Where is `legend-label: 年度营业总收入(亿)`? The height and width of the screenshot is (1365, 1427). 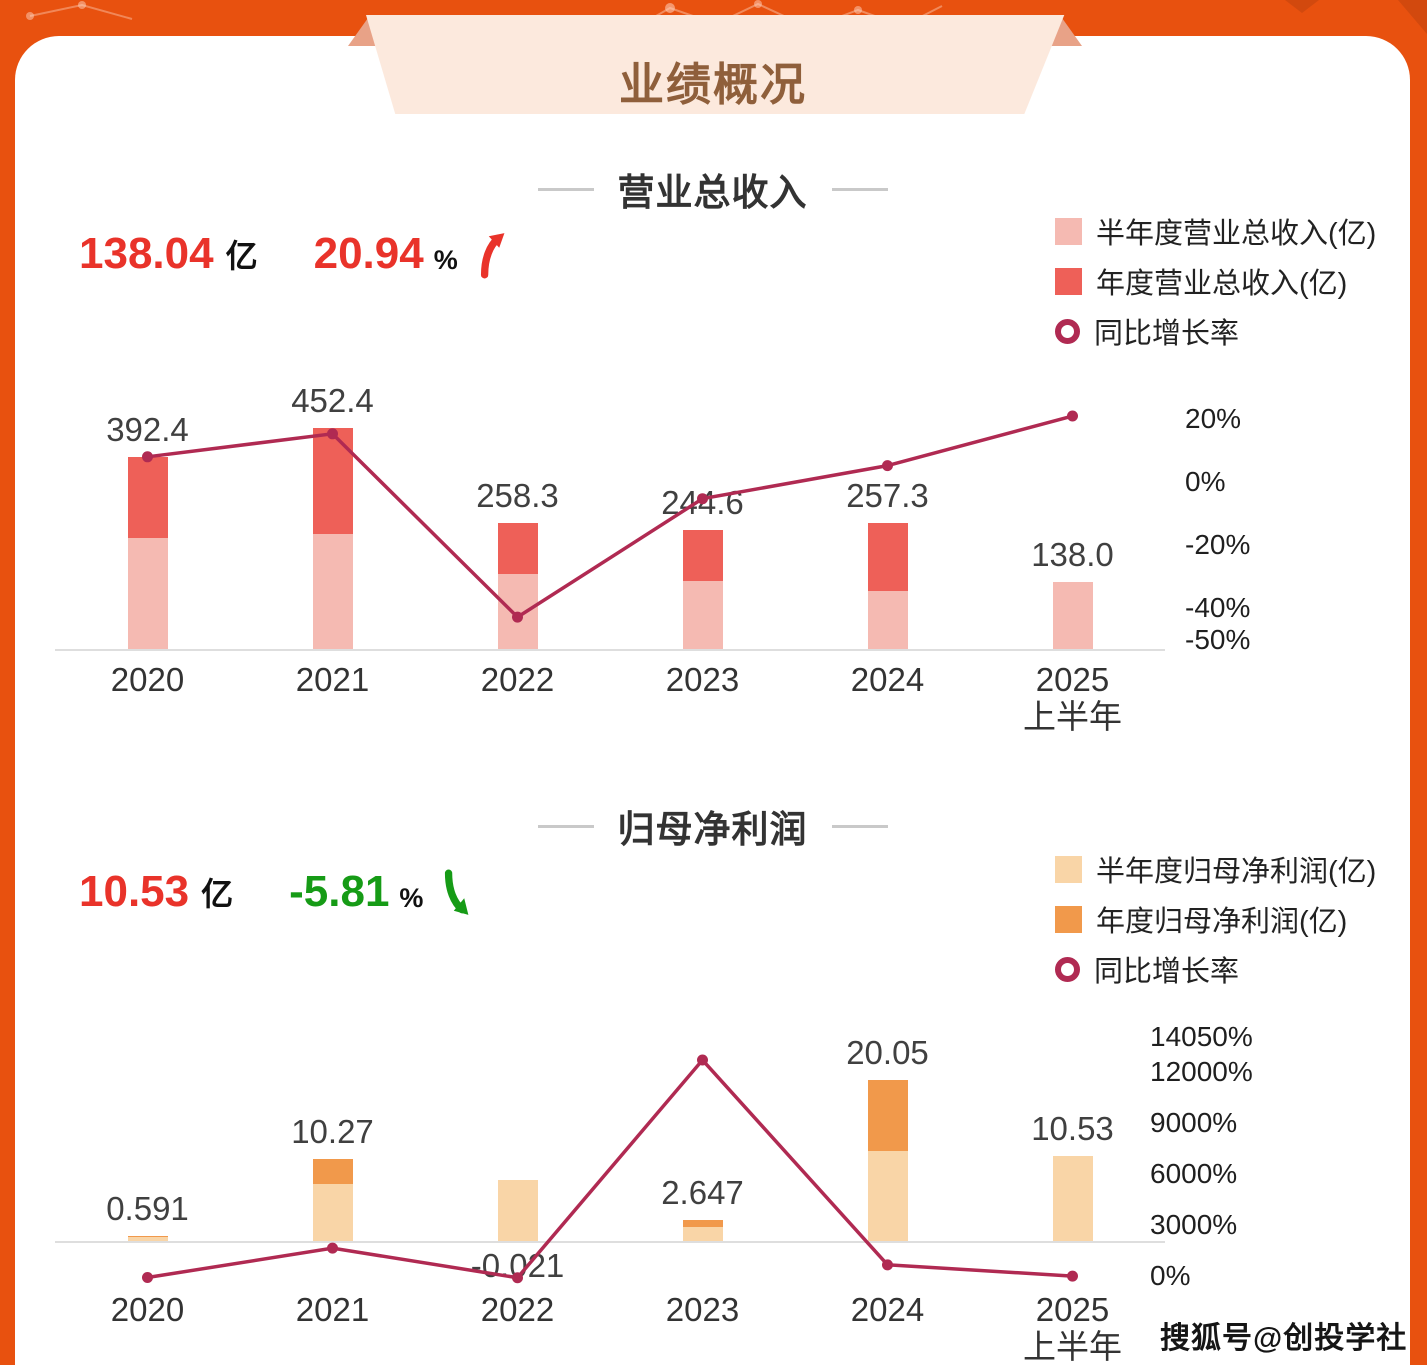 legend-label: 年度营业总收入(亿) is located at coordinates (1222, 284).